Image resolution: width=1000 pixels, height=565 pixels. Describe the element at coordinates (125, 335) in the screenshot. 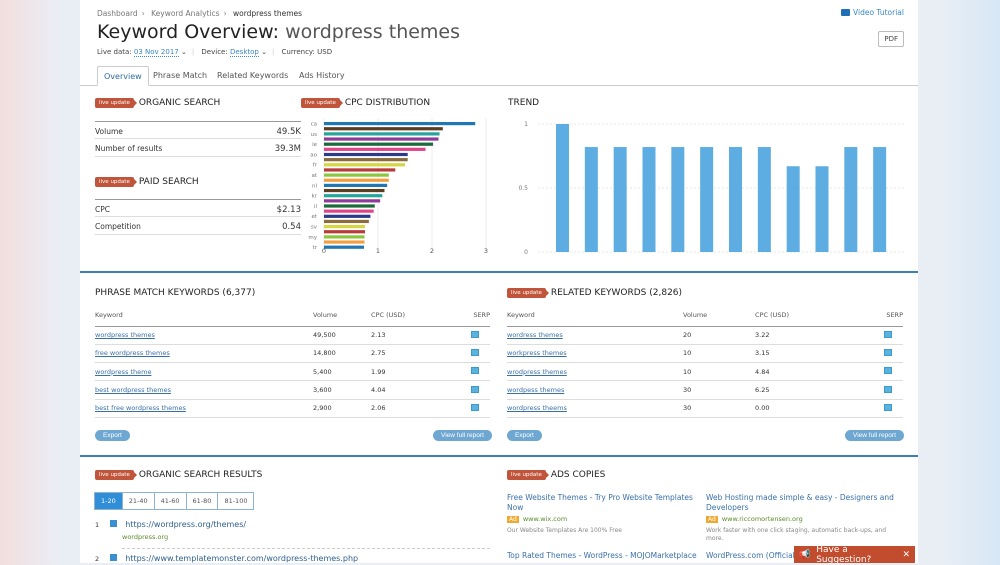

I see `keyword-link: wordpress themes` at that location.